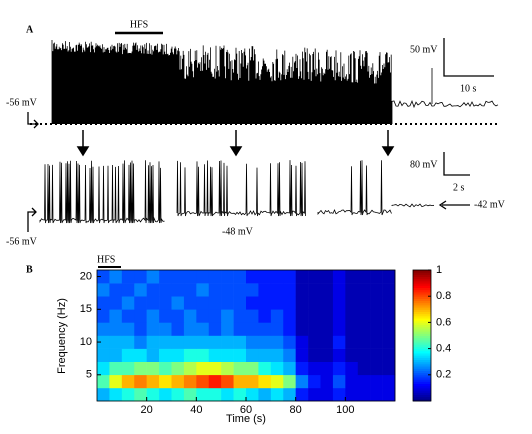  I want to click on scale-bar, so click(456, 164).